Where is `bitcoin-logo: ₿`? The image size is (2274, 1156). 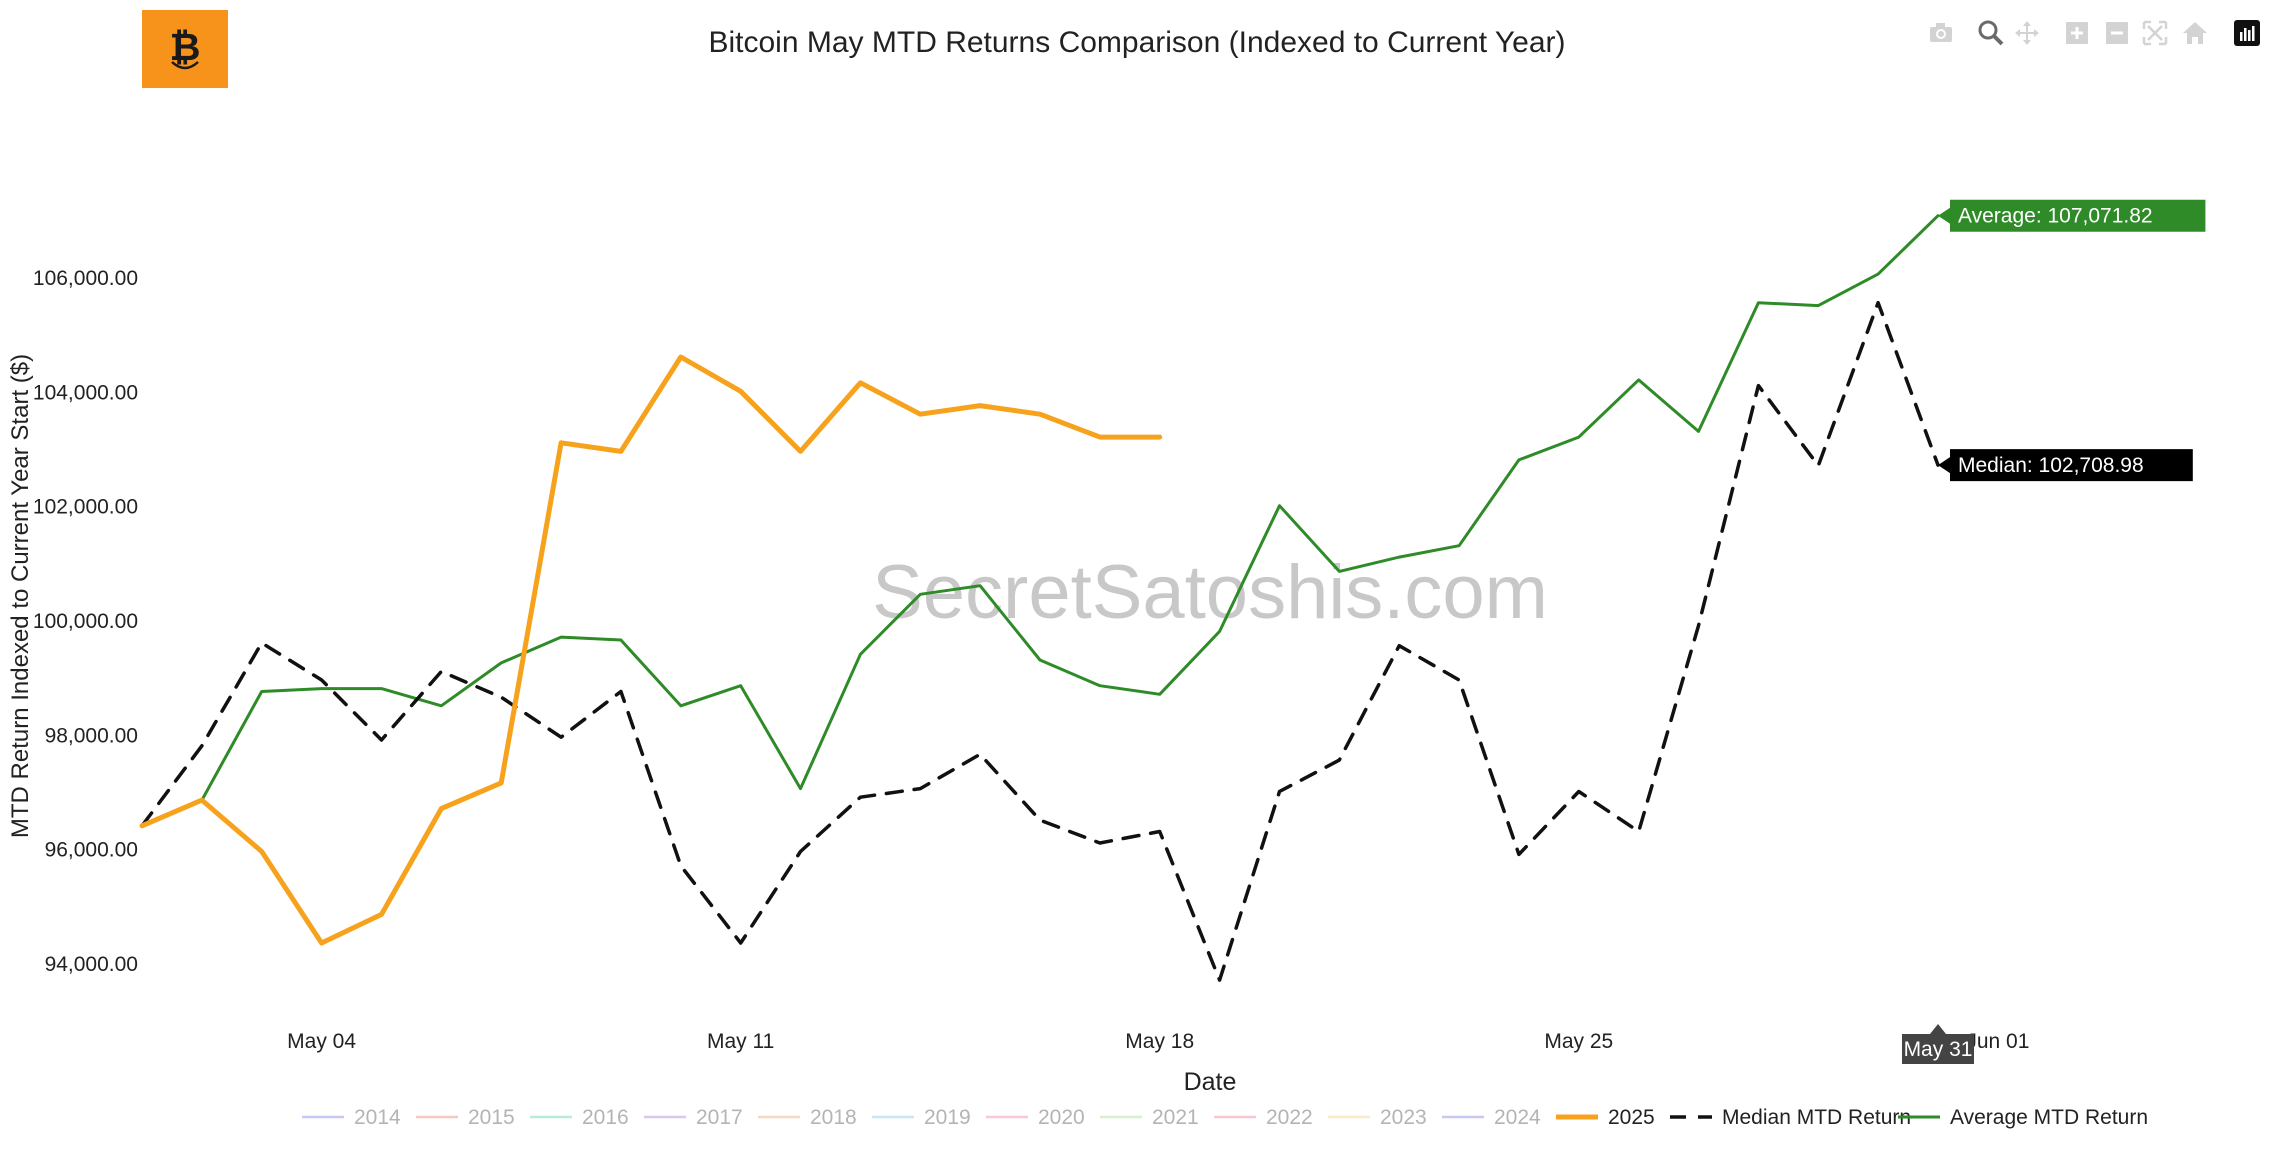 bitcoin-logo: ₿ is located at coordinates (185, 49).